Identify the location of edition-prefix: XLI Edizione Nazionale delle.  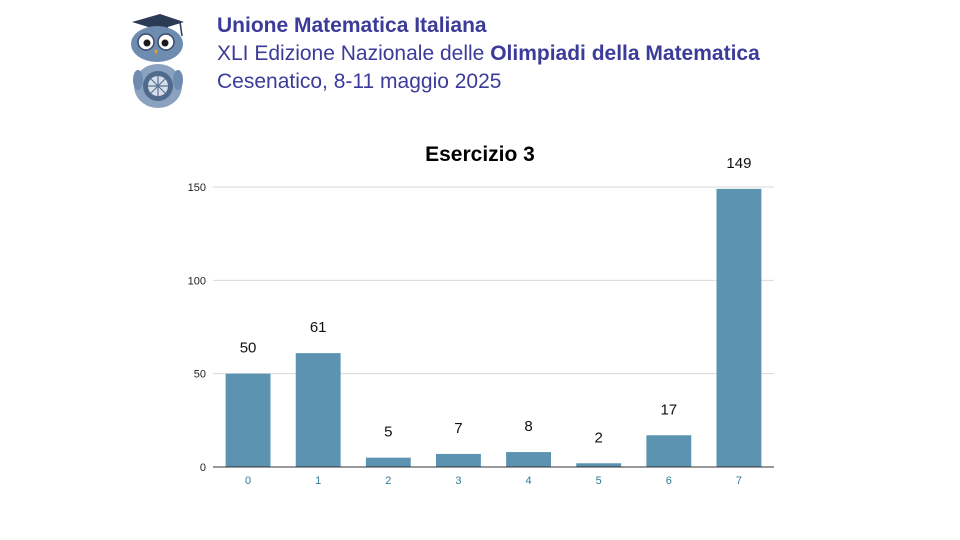
(354, 53).